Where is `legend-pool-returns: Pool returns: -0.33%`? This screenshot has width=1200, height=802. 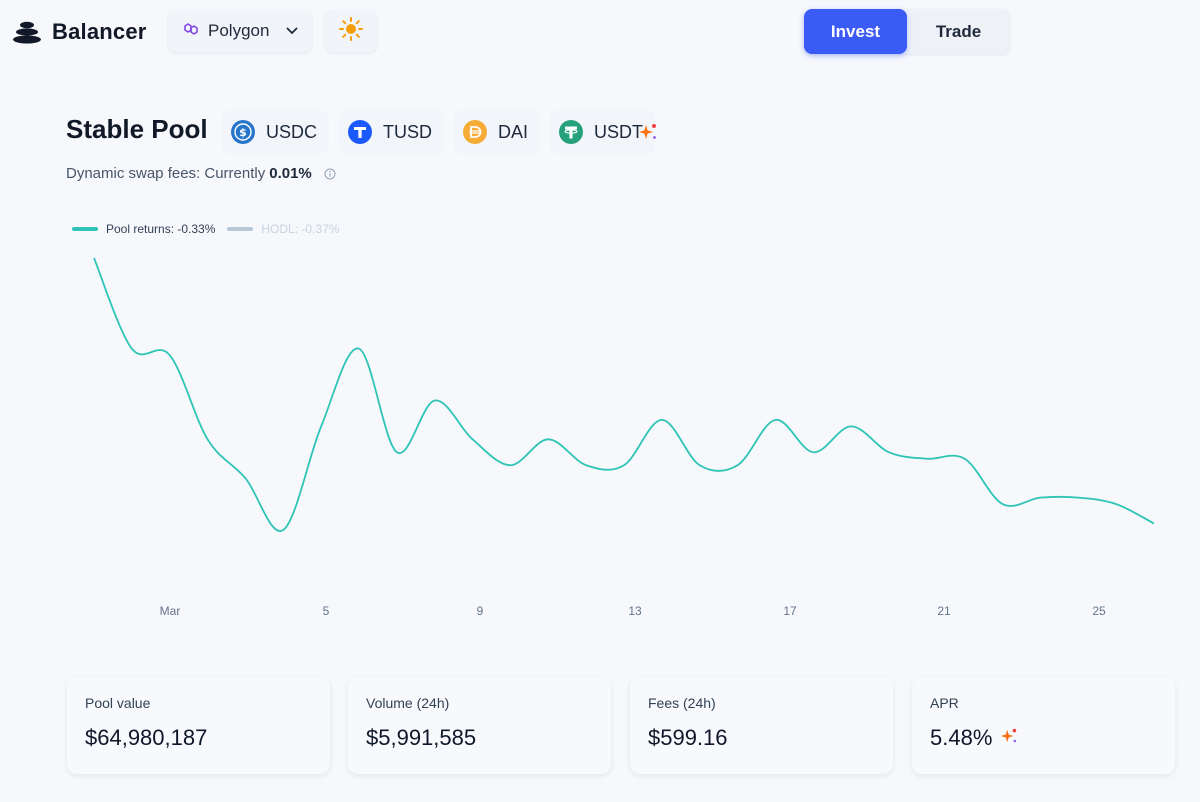
legend-pool-returns: Pool returns: -0.33% is located at coordinates (143, 229).